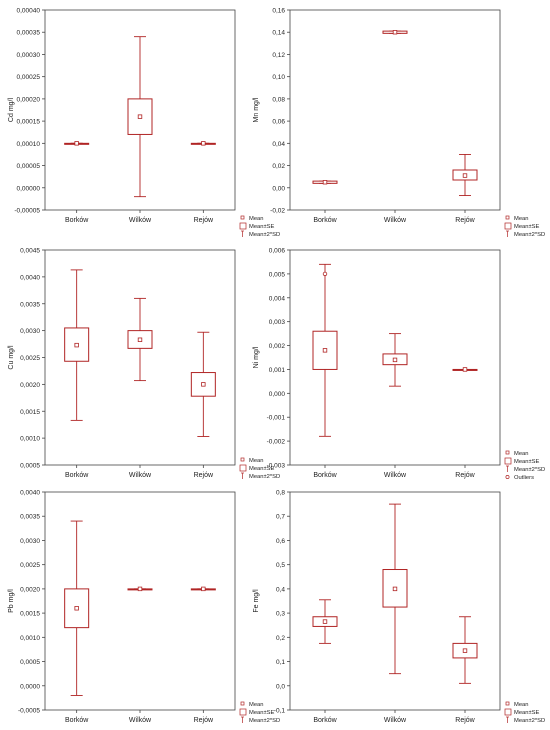 The image size is (550, 730). Describe the element at coordinates (30, 385) in the screenshot. I see `y-tick-label: 0,0020` at that location.